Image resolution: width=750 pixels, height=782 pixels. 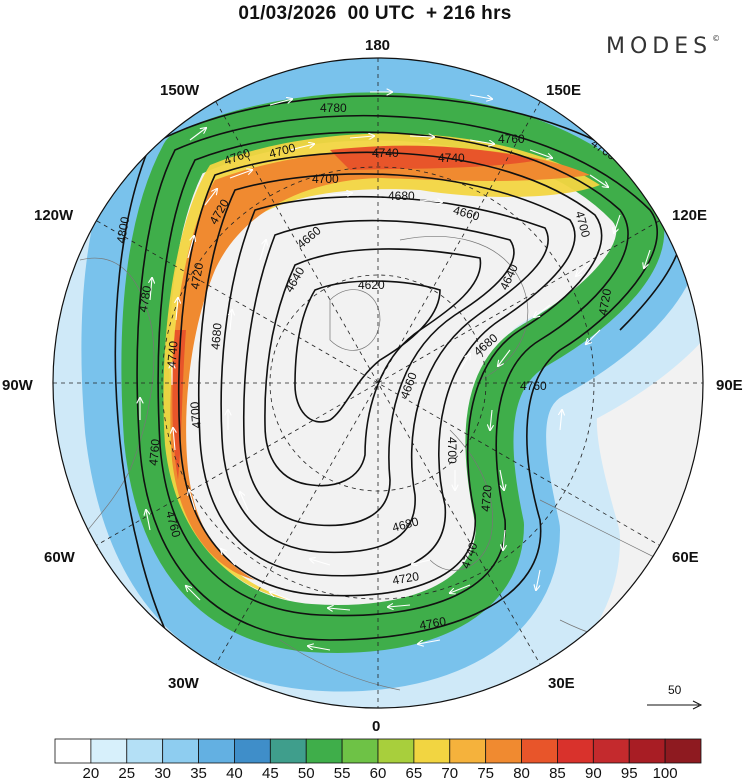 I want to click on lon-0: 0, so click(x=376, y=726).